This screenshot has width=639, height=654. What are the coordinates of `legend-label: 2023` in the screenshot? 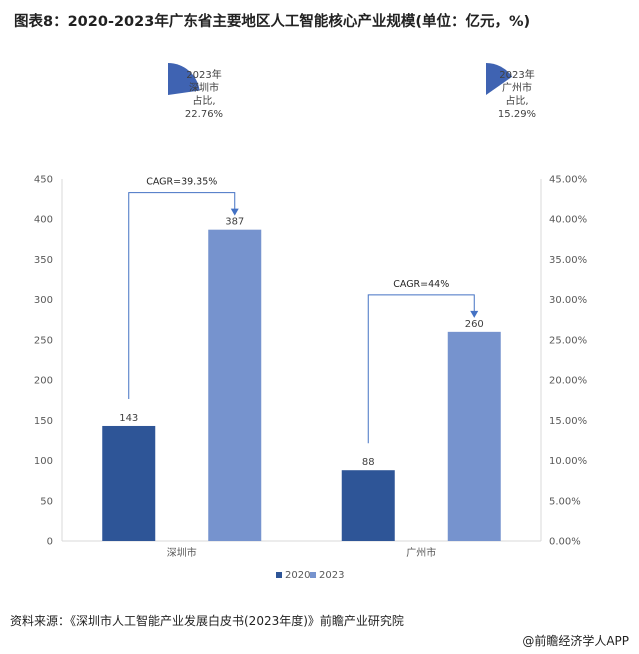 It's located at (331, 575).